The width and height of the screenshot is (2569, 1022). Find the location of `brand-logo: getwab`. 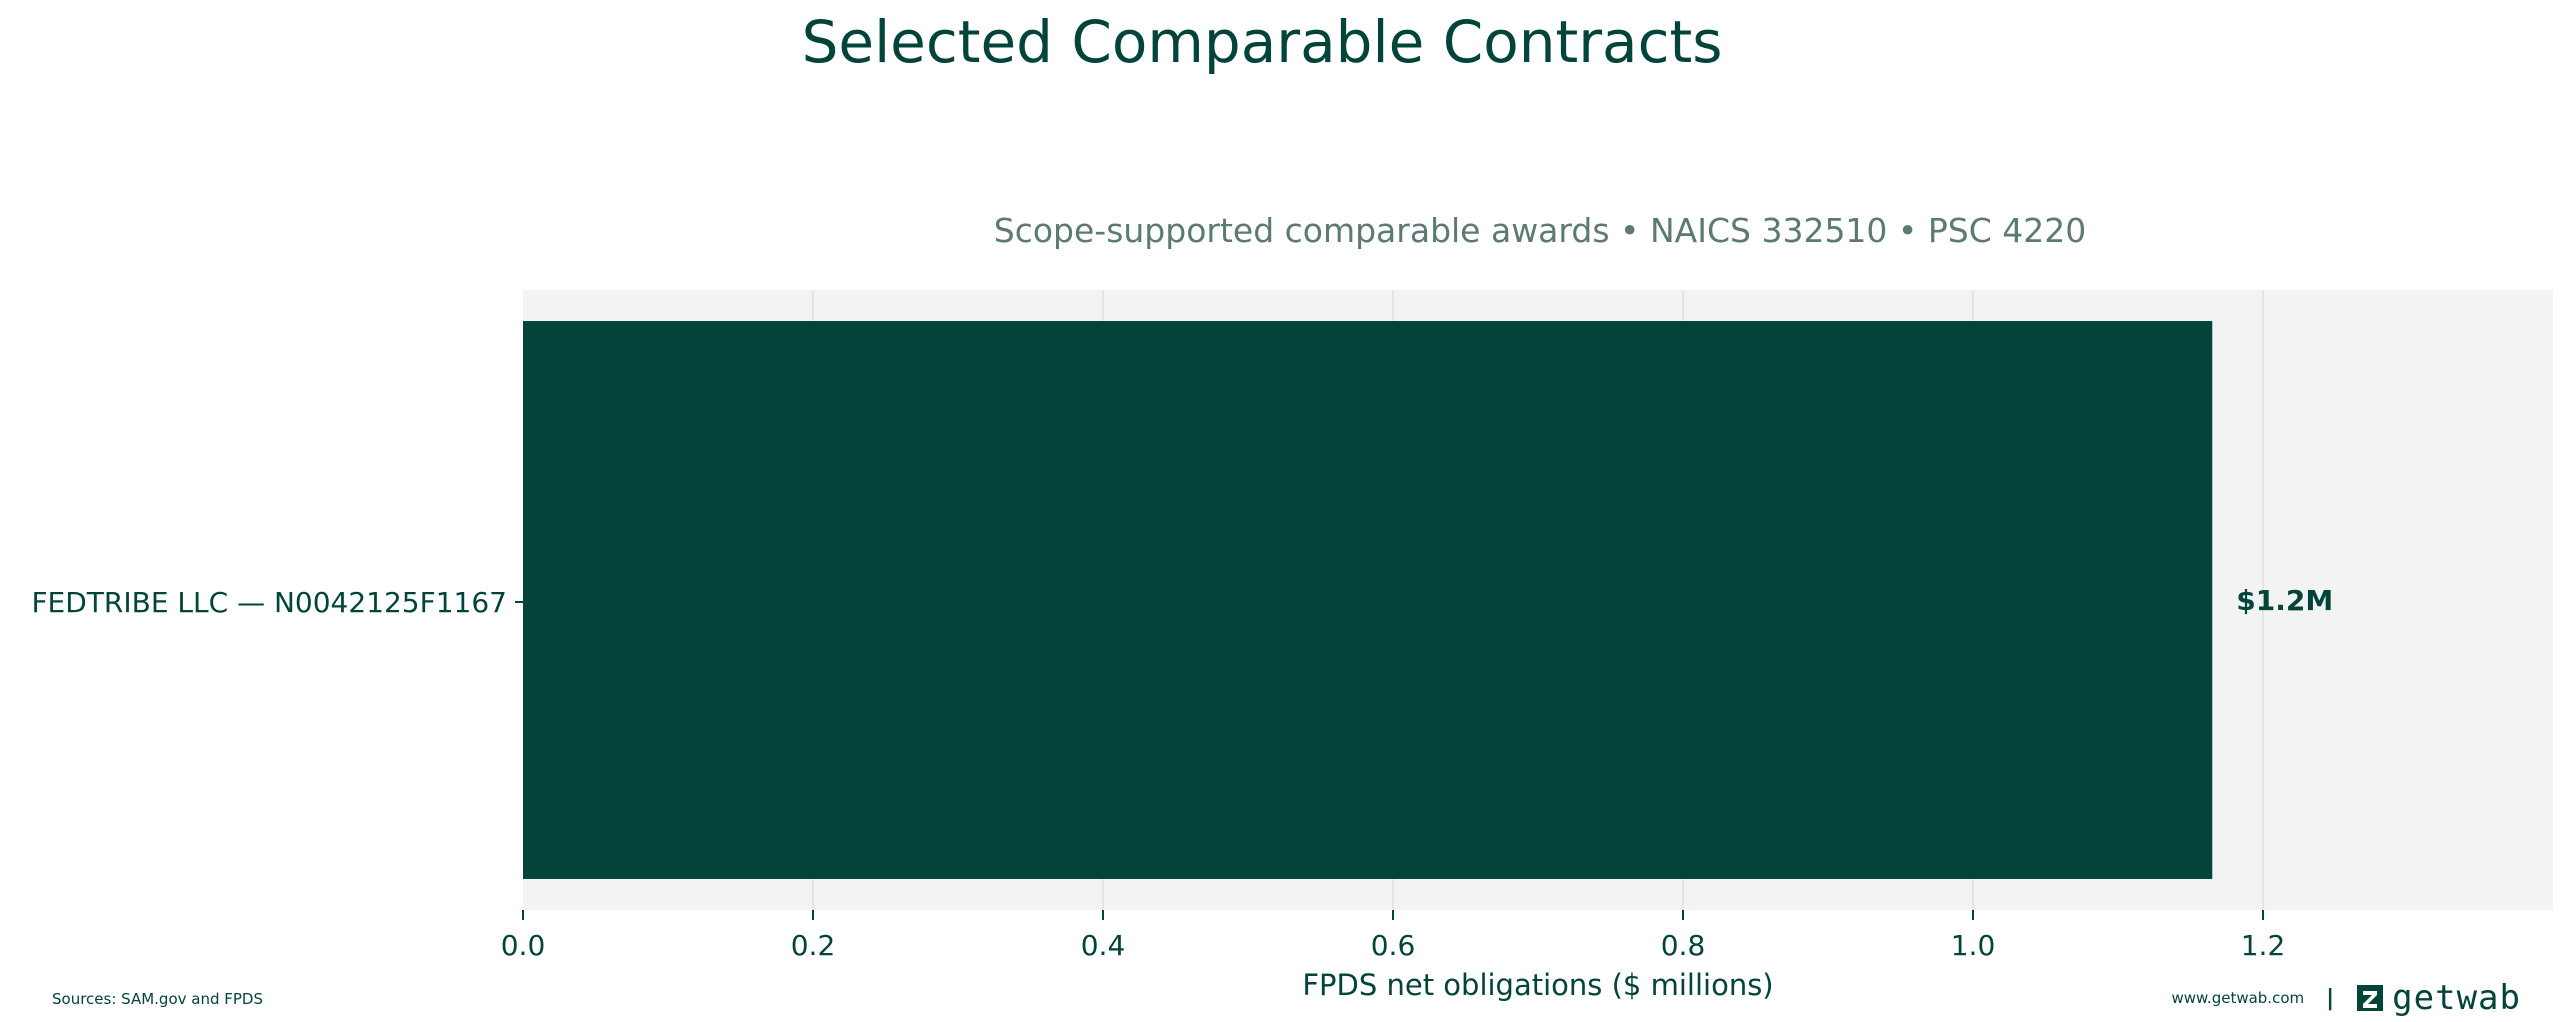

brand-logo: getwab is located at coordinates (2438, 998).